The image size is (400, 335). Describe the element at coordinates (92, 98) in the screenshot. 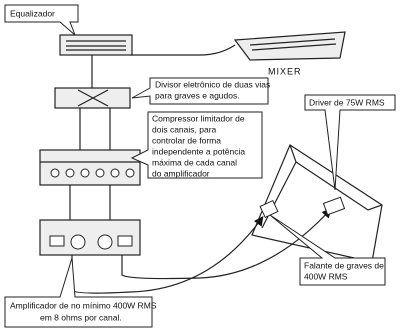

I see `crossover-unit` at that location.